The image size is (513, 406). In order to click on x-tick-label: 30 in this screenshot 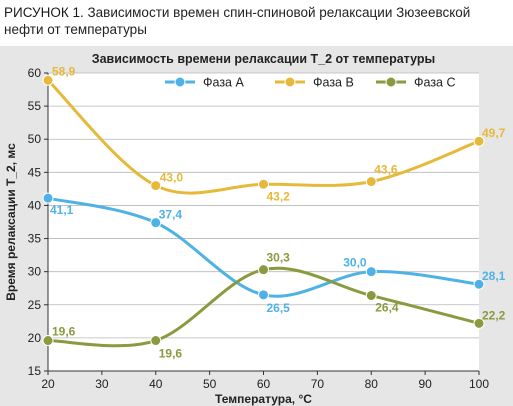, I will do `click(102, 384)`.